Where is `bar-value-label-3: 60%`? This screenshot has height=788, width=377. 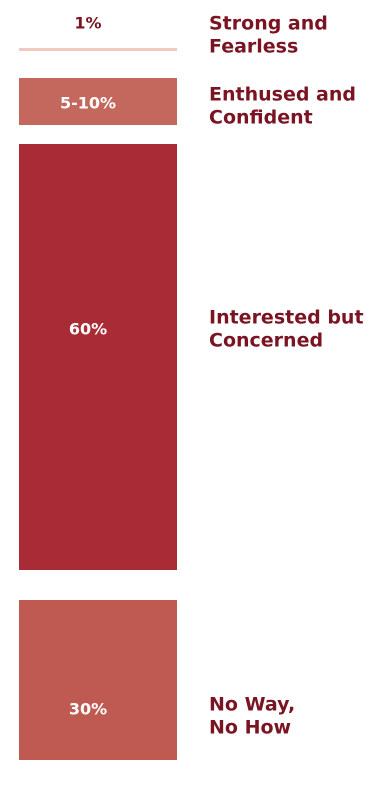
bar-value-label-3: 60% is located at coordinates (88, 329).